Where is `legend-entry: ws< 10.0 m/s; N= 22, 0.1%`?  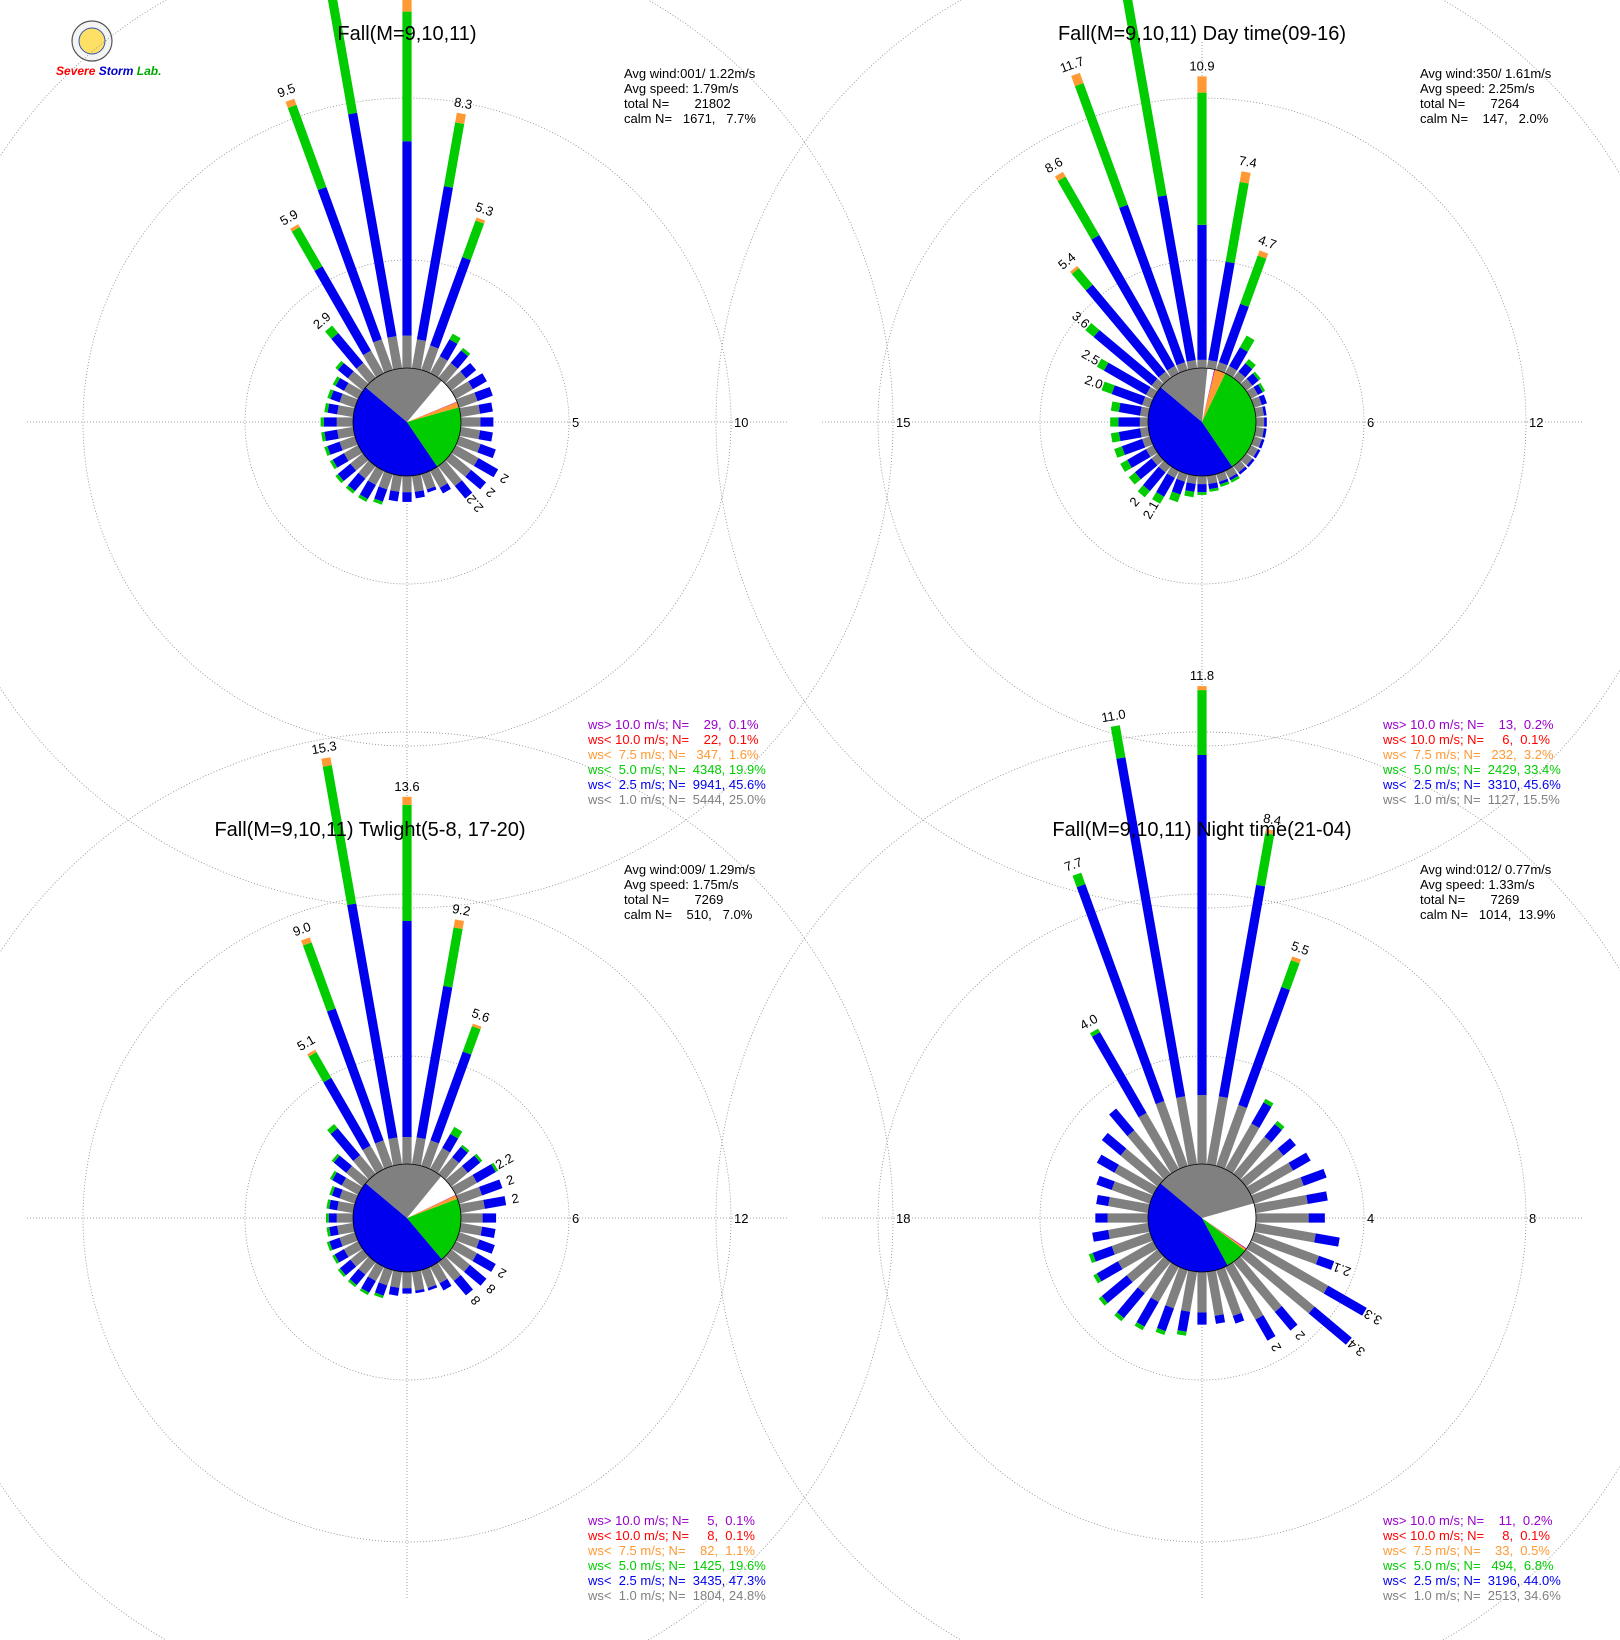 legend-entry: ws< 10.0 m/s; N= 22, 0.1% is located at coordinates (673, 739).